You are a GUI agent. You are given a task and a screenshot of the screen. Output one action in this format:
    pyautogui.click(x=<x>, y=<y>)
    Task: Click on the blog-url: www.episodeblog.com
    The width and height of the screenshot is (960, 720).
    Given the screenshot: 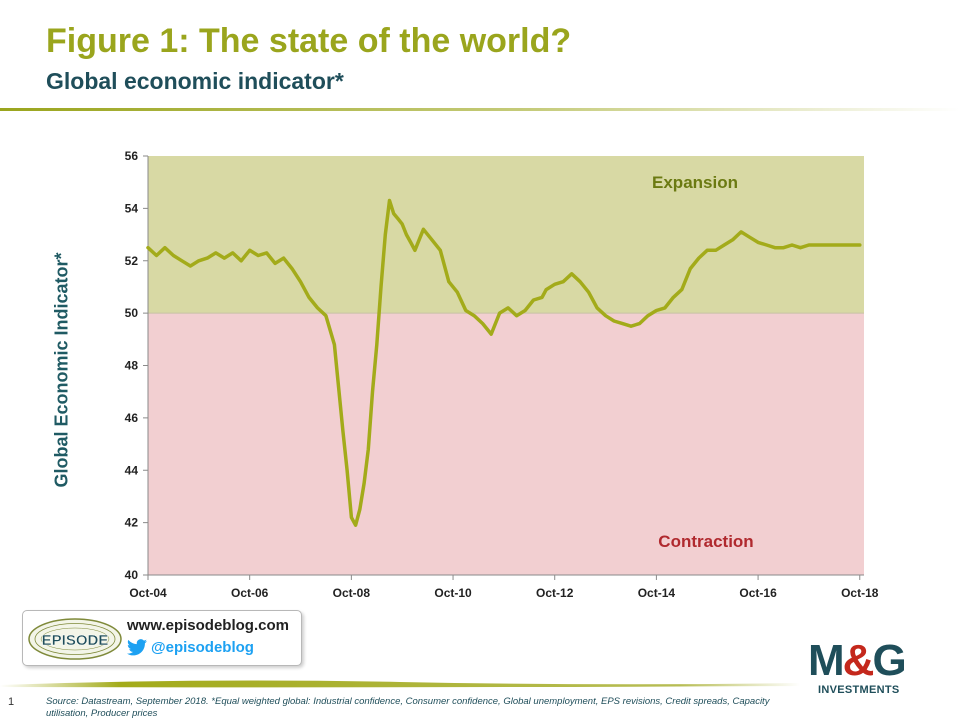 What is the action you would take?
    pyautogui.click(x=208, y=625)
    